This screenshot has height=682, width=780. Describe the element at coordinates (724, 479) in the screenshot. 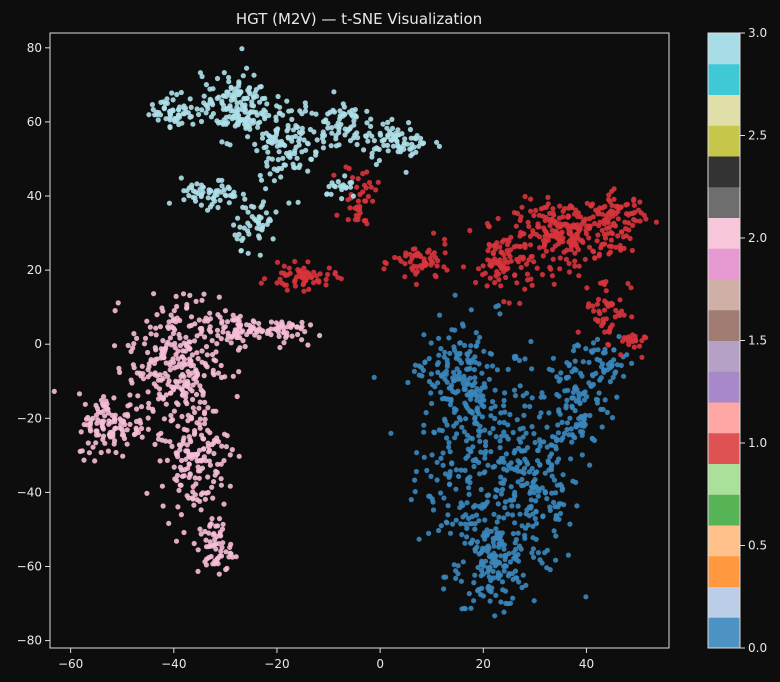

I see `colorbar-segment` at that location.